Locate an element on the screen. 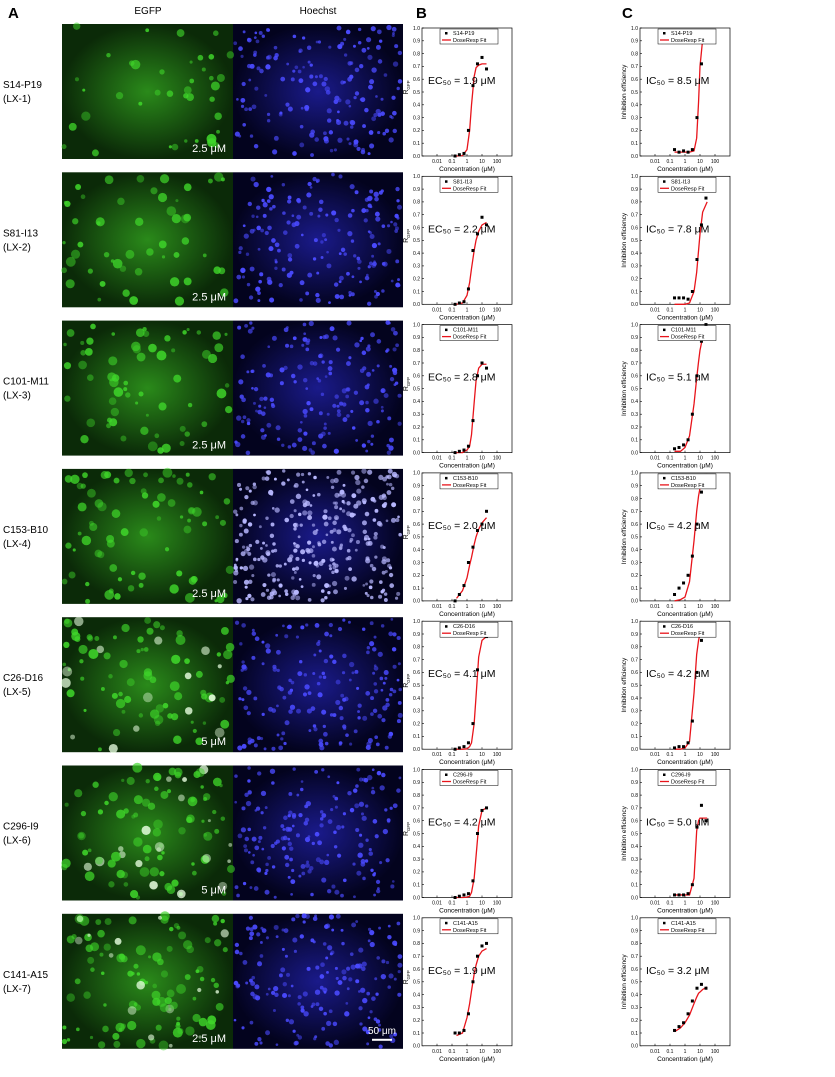  y-tick-label: 0.9 is located at coordinates (416, 635).